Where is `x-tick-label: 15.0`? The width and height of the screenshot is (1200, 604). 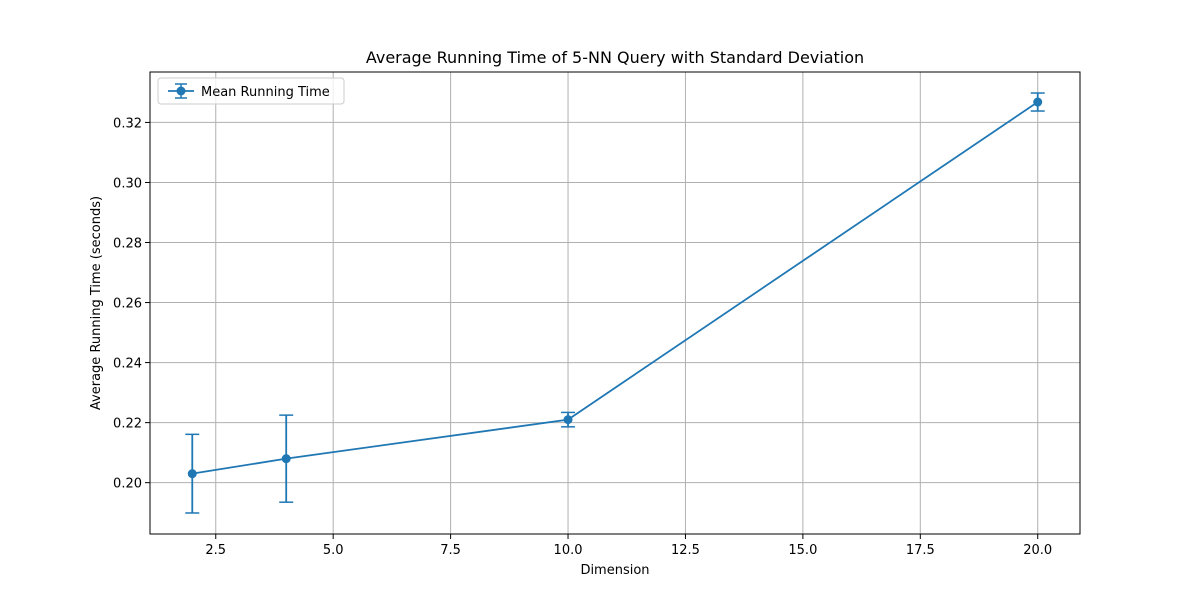
x-tick-label: 15.0 is located at coordinates (802, 550).